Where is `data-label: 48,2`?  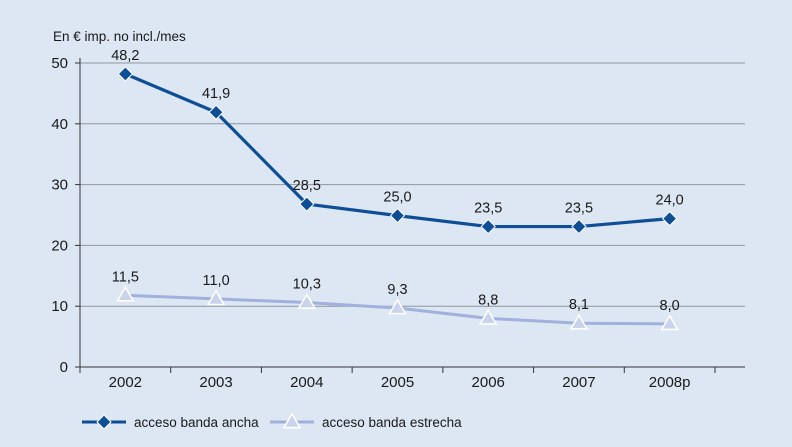 data-label: 48,2 is located at coordinates (125, 56).